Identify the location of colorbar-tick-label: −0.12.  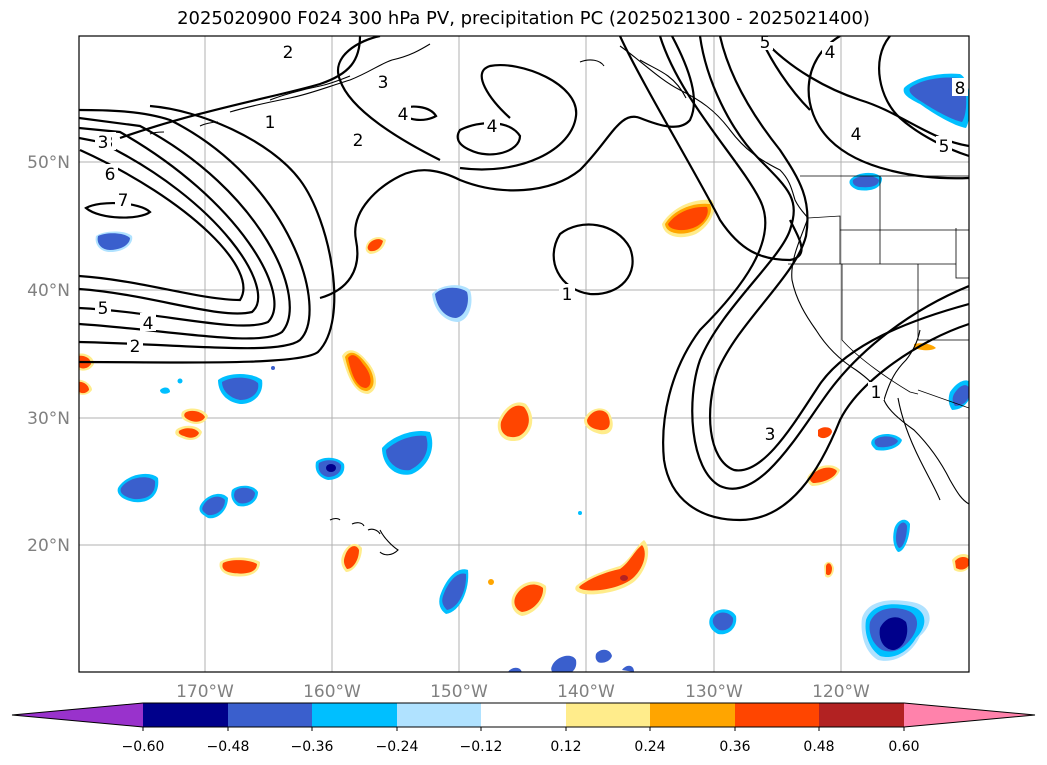
(481, 747).